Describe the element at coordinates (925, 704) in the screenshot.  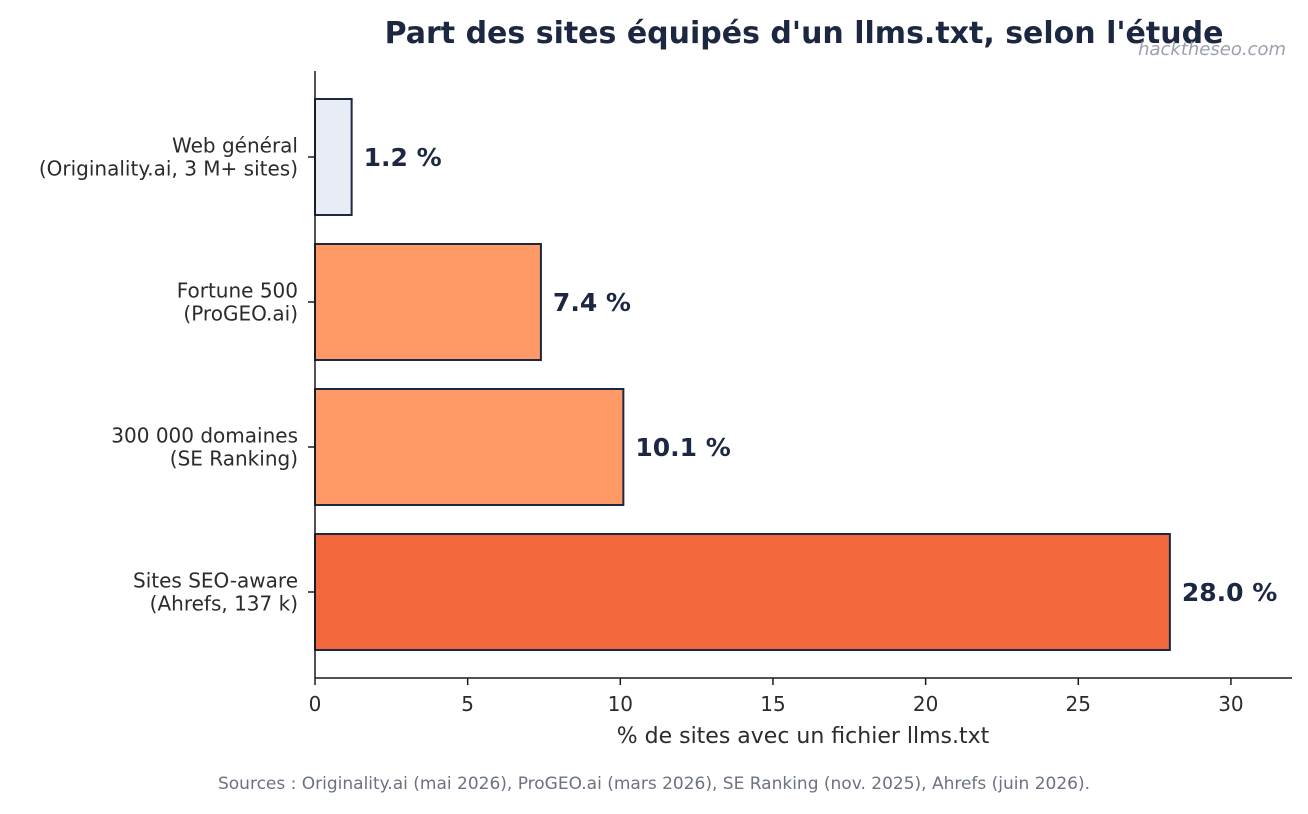
I see `x-tick-label-20: 20` at that location.